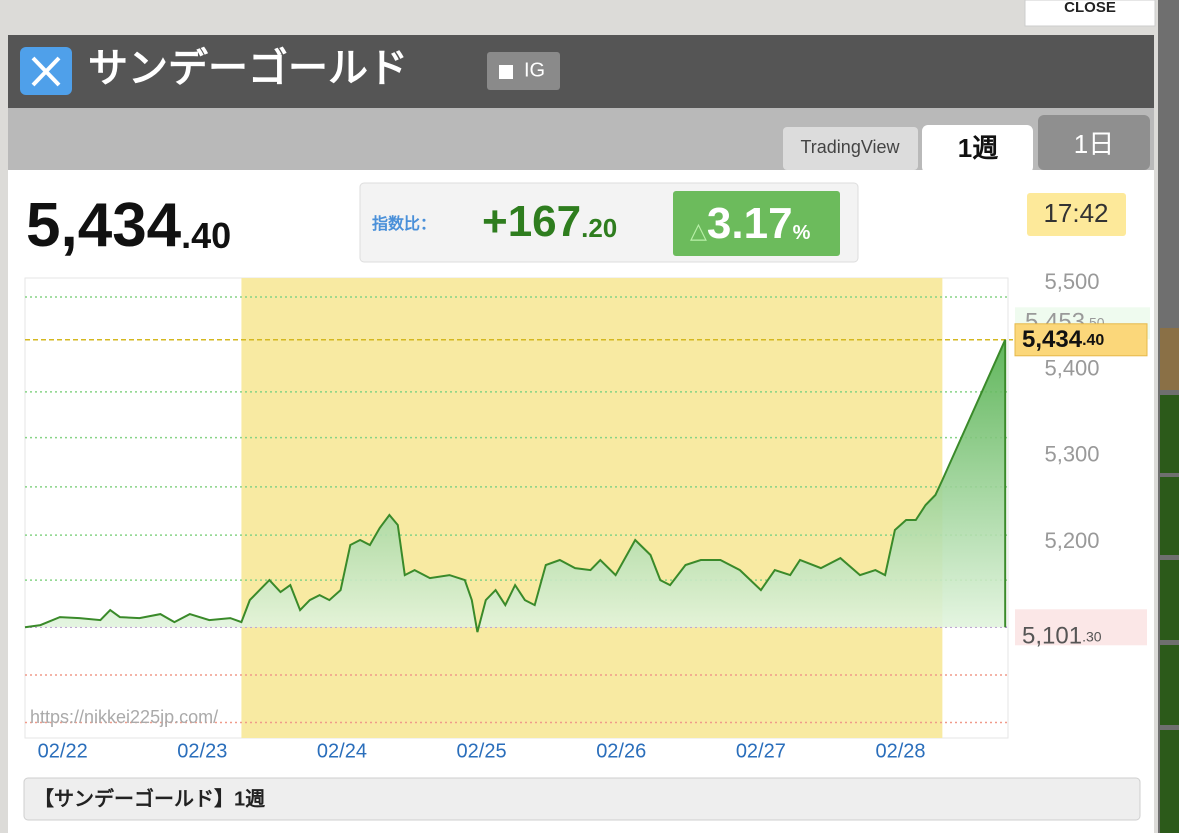 Image resolution: width=1179 pixels, height=833 pixels. What do you see at coordinates (149, 798) in the screenshot?
I see `caption: 【サンデーゴールド】1週` at bounding box center [149, 798].